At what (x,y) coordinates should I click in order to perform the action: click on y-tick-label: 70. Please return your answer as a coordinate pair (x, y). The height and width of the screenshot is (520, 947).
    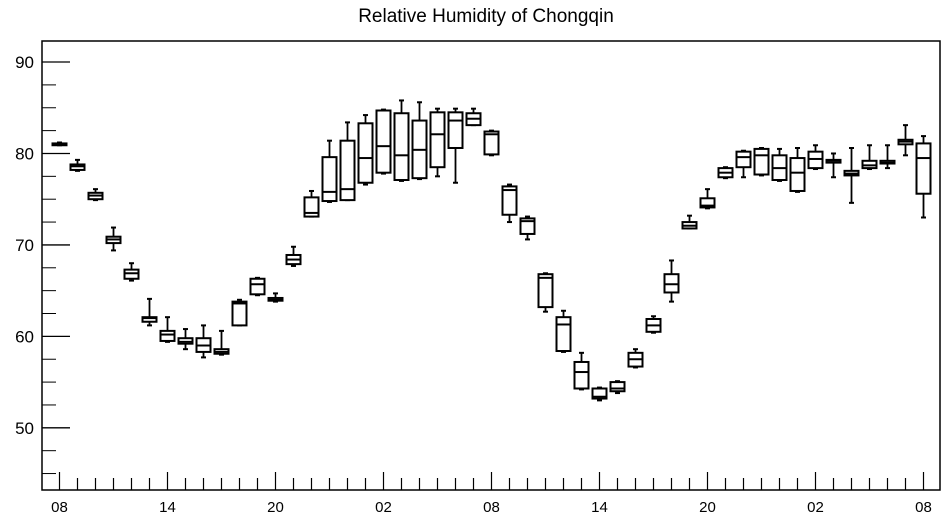
    Looking at the image, I should click on (24, 245).